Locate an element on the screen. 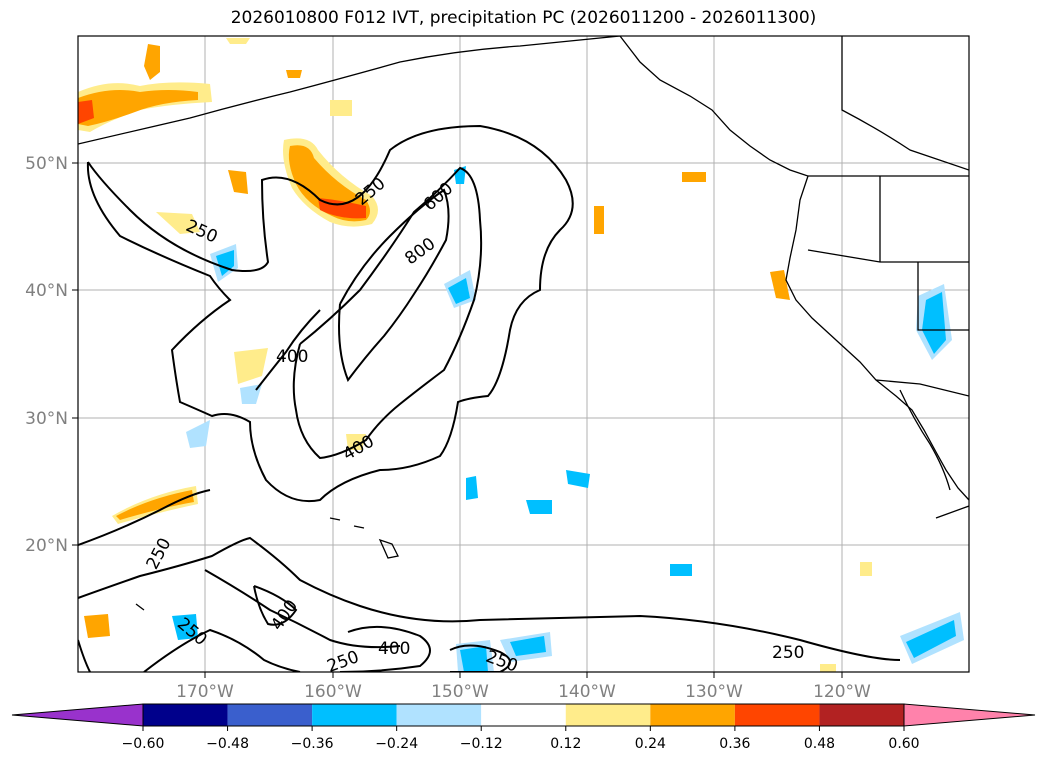 Image resolution: width=1047 pixels, height=765 pixels. contour-400-inner is located at coordinates (288, 350).